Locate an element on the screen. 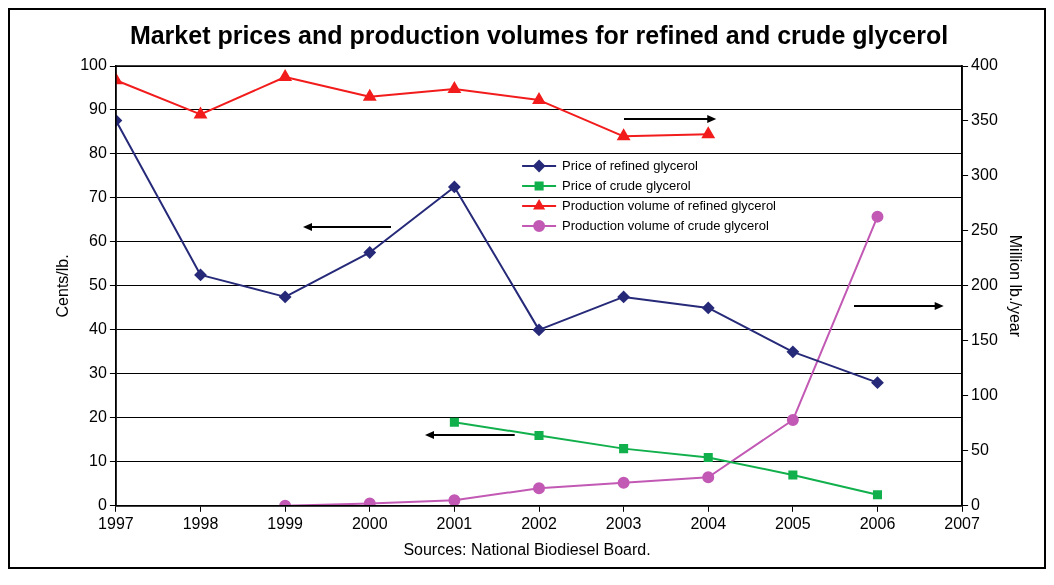 This screenshot has width=1054, height=585. y2-tick-label: 0 is located at coordinates (976, 505).